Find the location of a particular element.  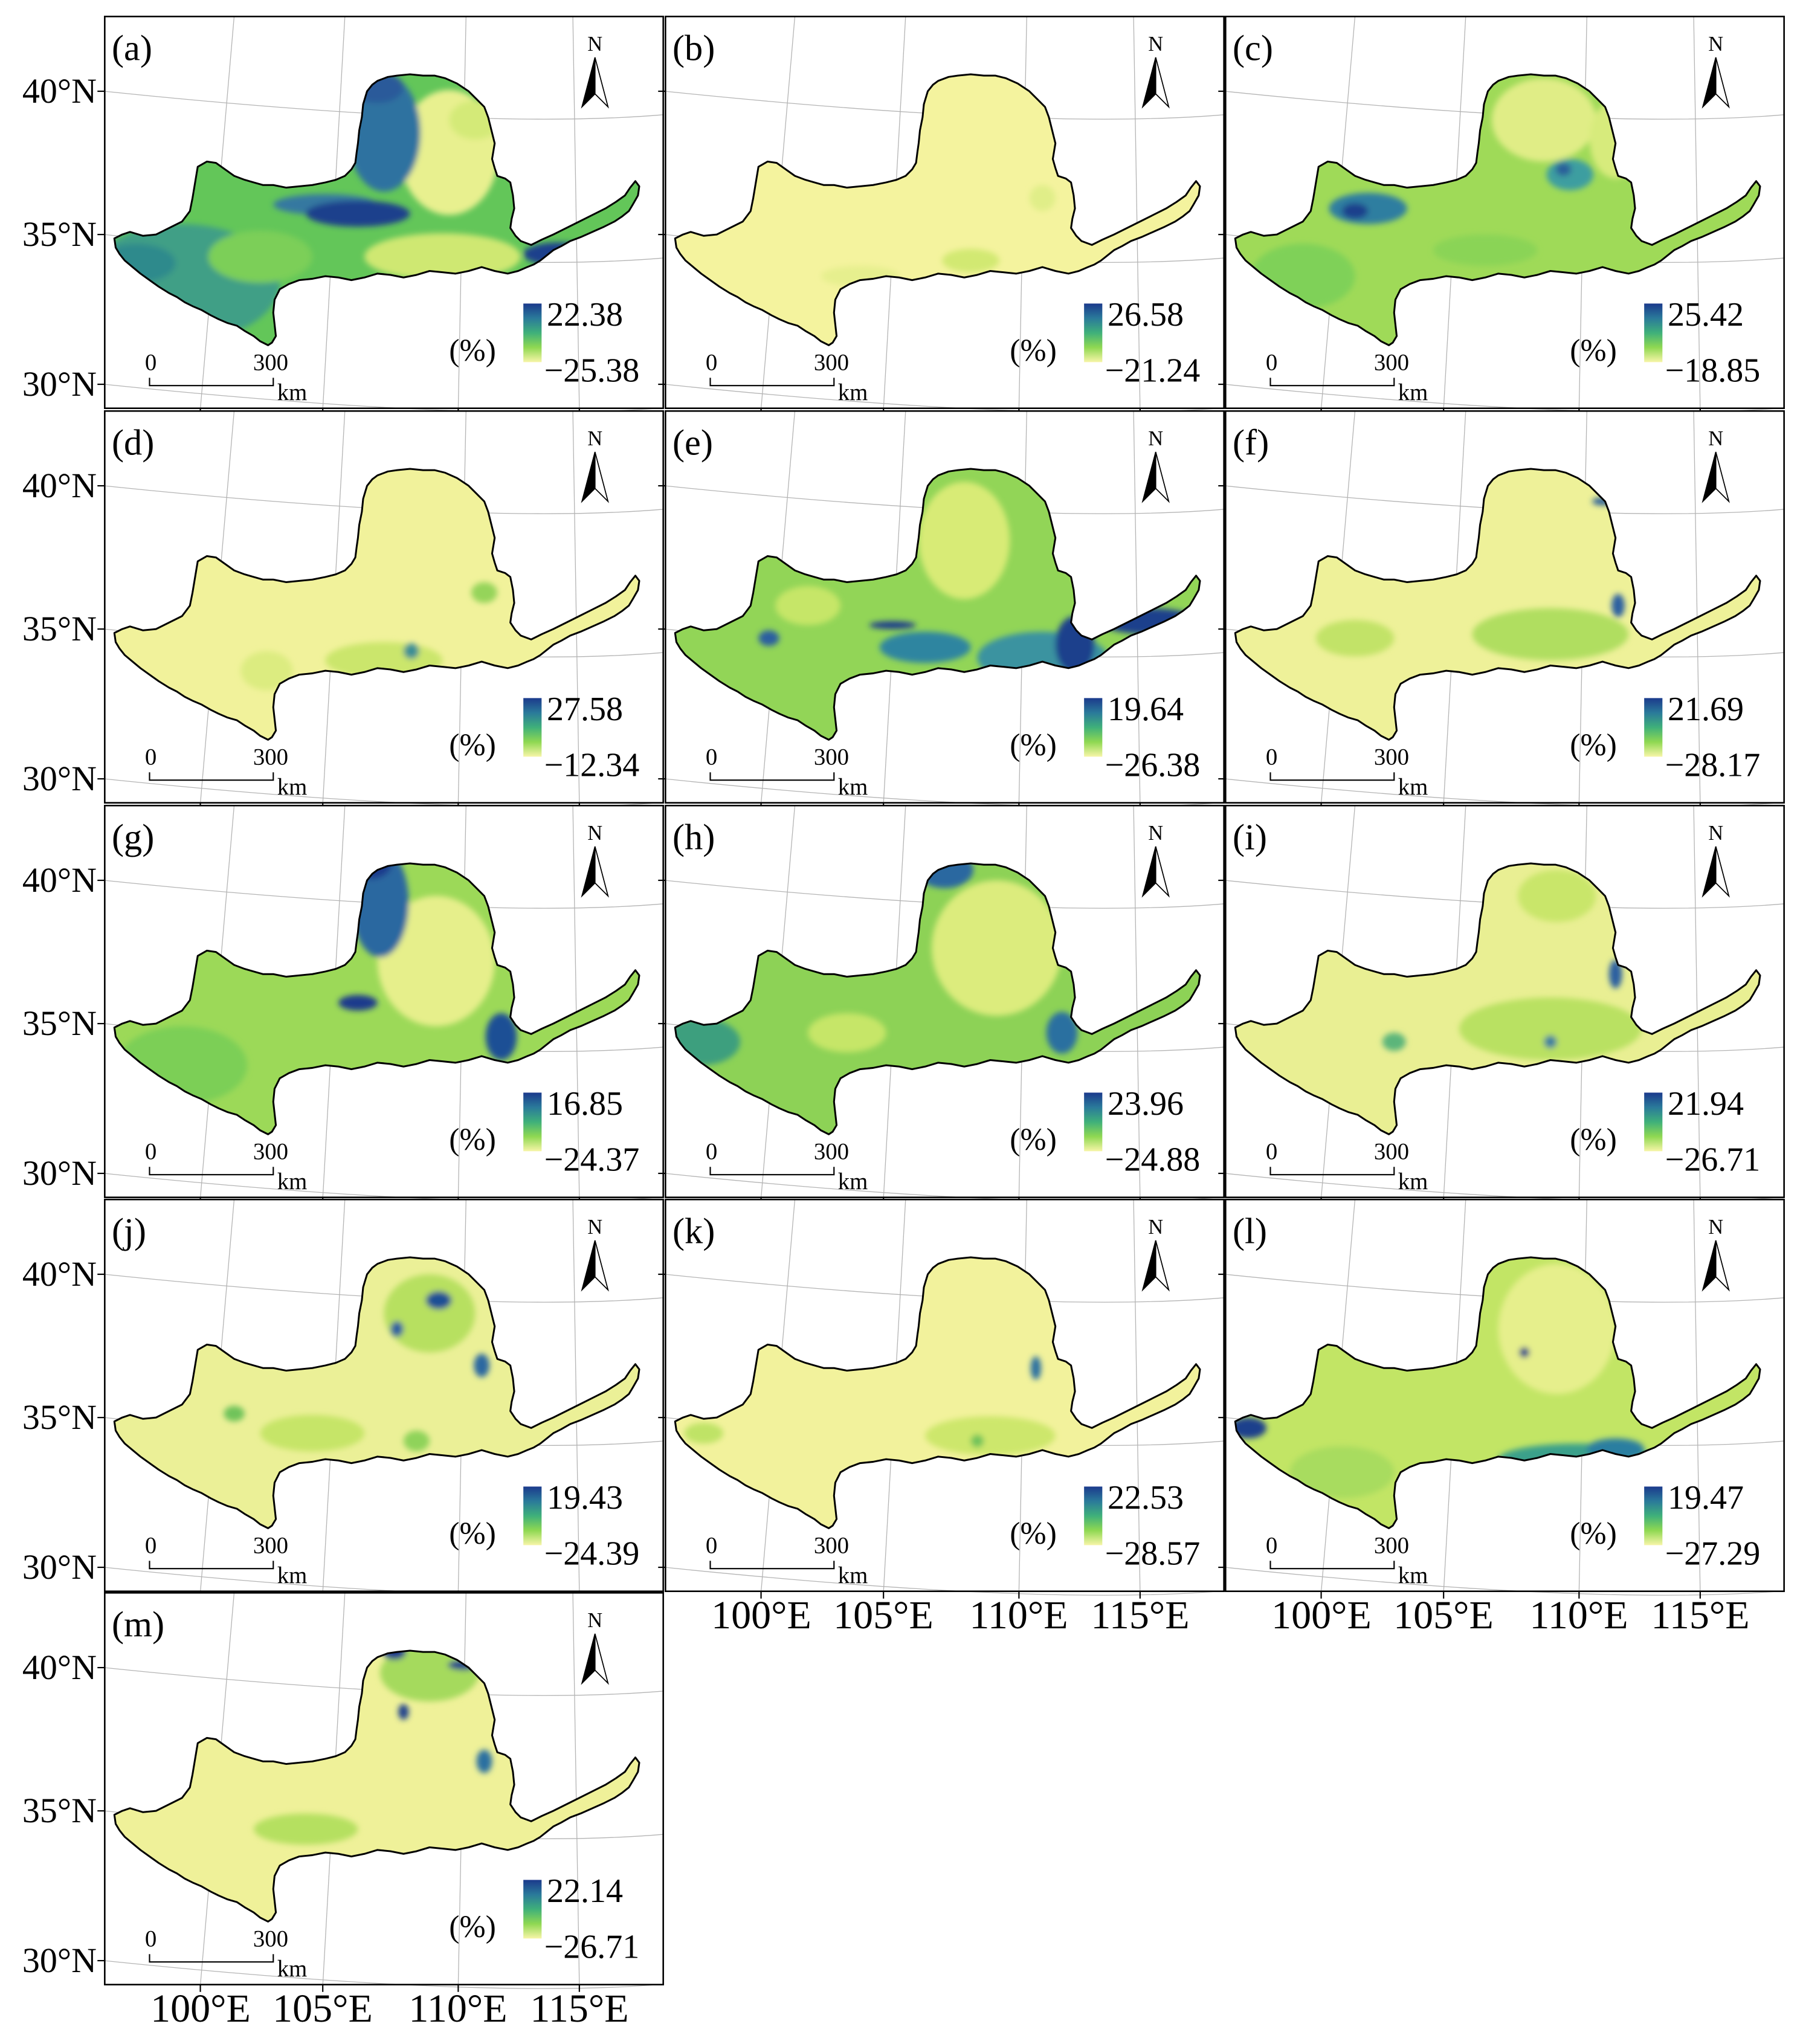

colorbar-legend: 19.43 −24.39 (%) is located at coordinates (544, 1526).